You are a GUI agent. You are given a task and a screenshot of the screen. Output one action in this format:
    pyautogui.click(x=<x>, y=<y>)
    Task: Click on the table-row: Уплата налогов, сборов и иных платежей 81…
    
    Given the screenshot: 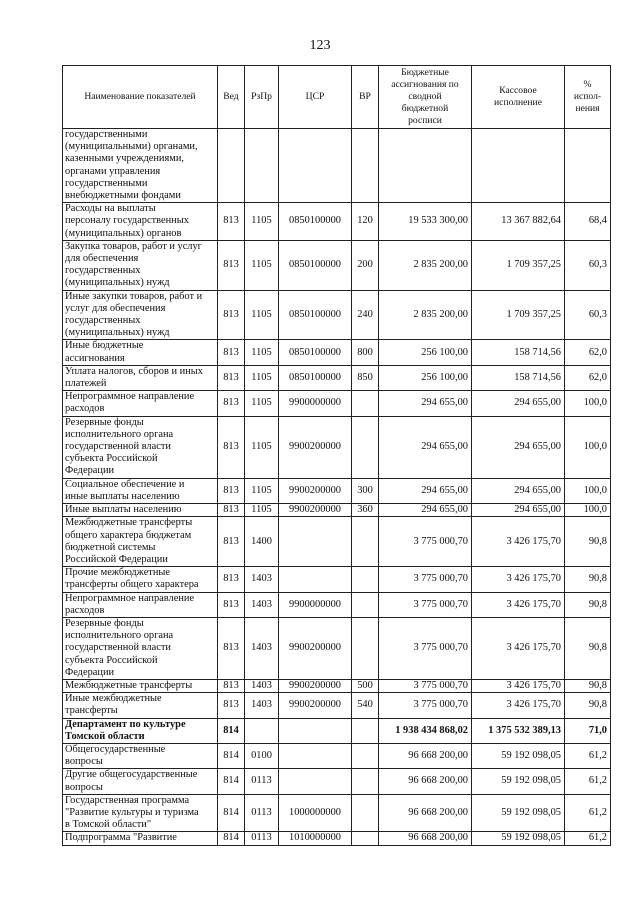 What is the action you would take?
    pyautogui.click(x=336, y=378)
    